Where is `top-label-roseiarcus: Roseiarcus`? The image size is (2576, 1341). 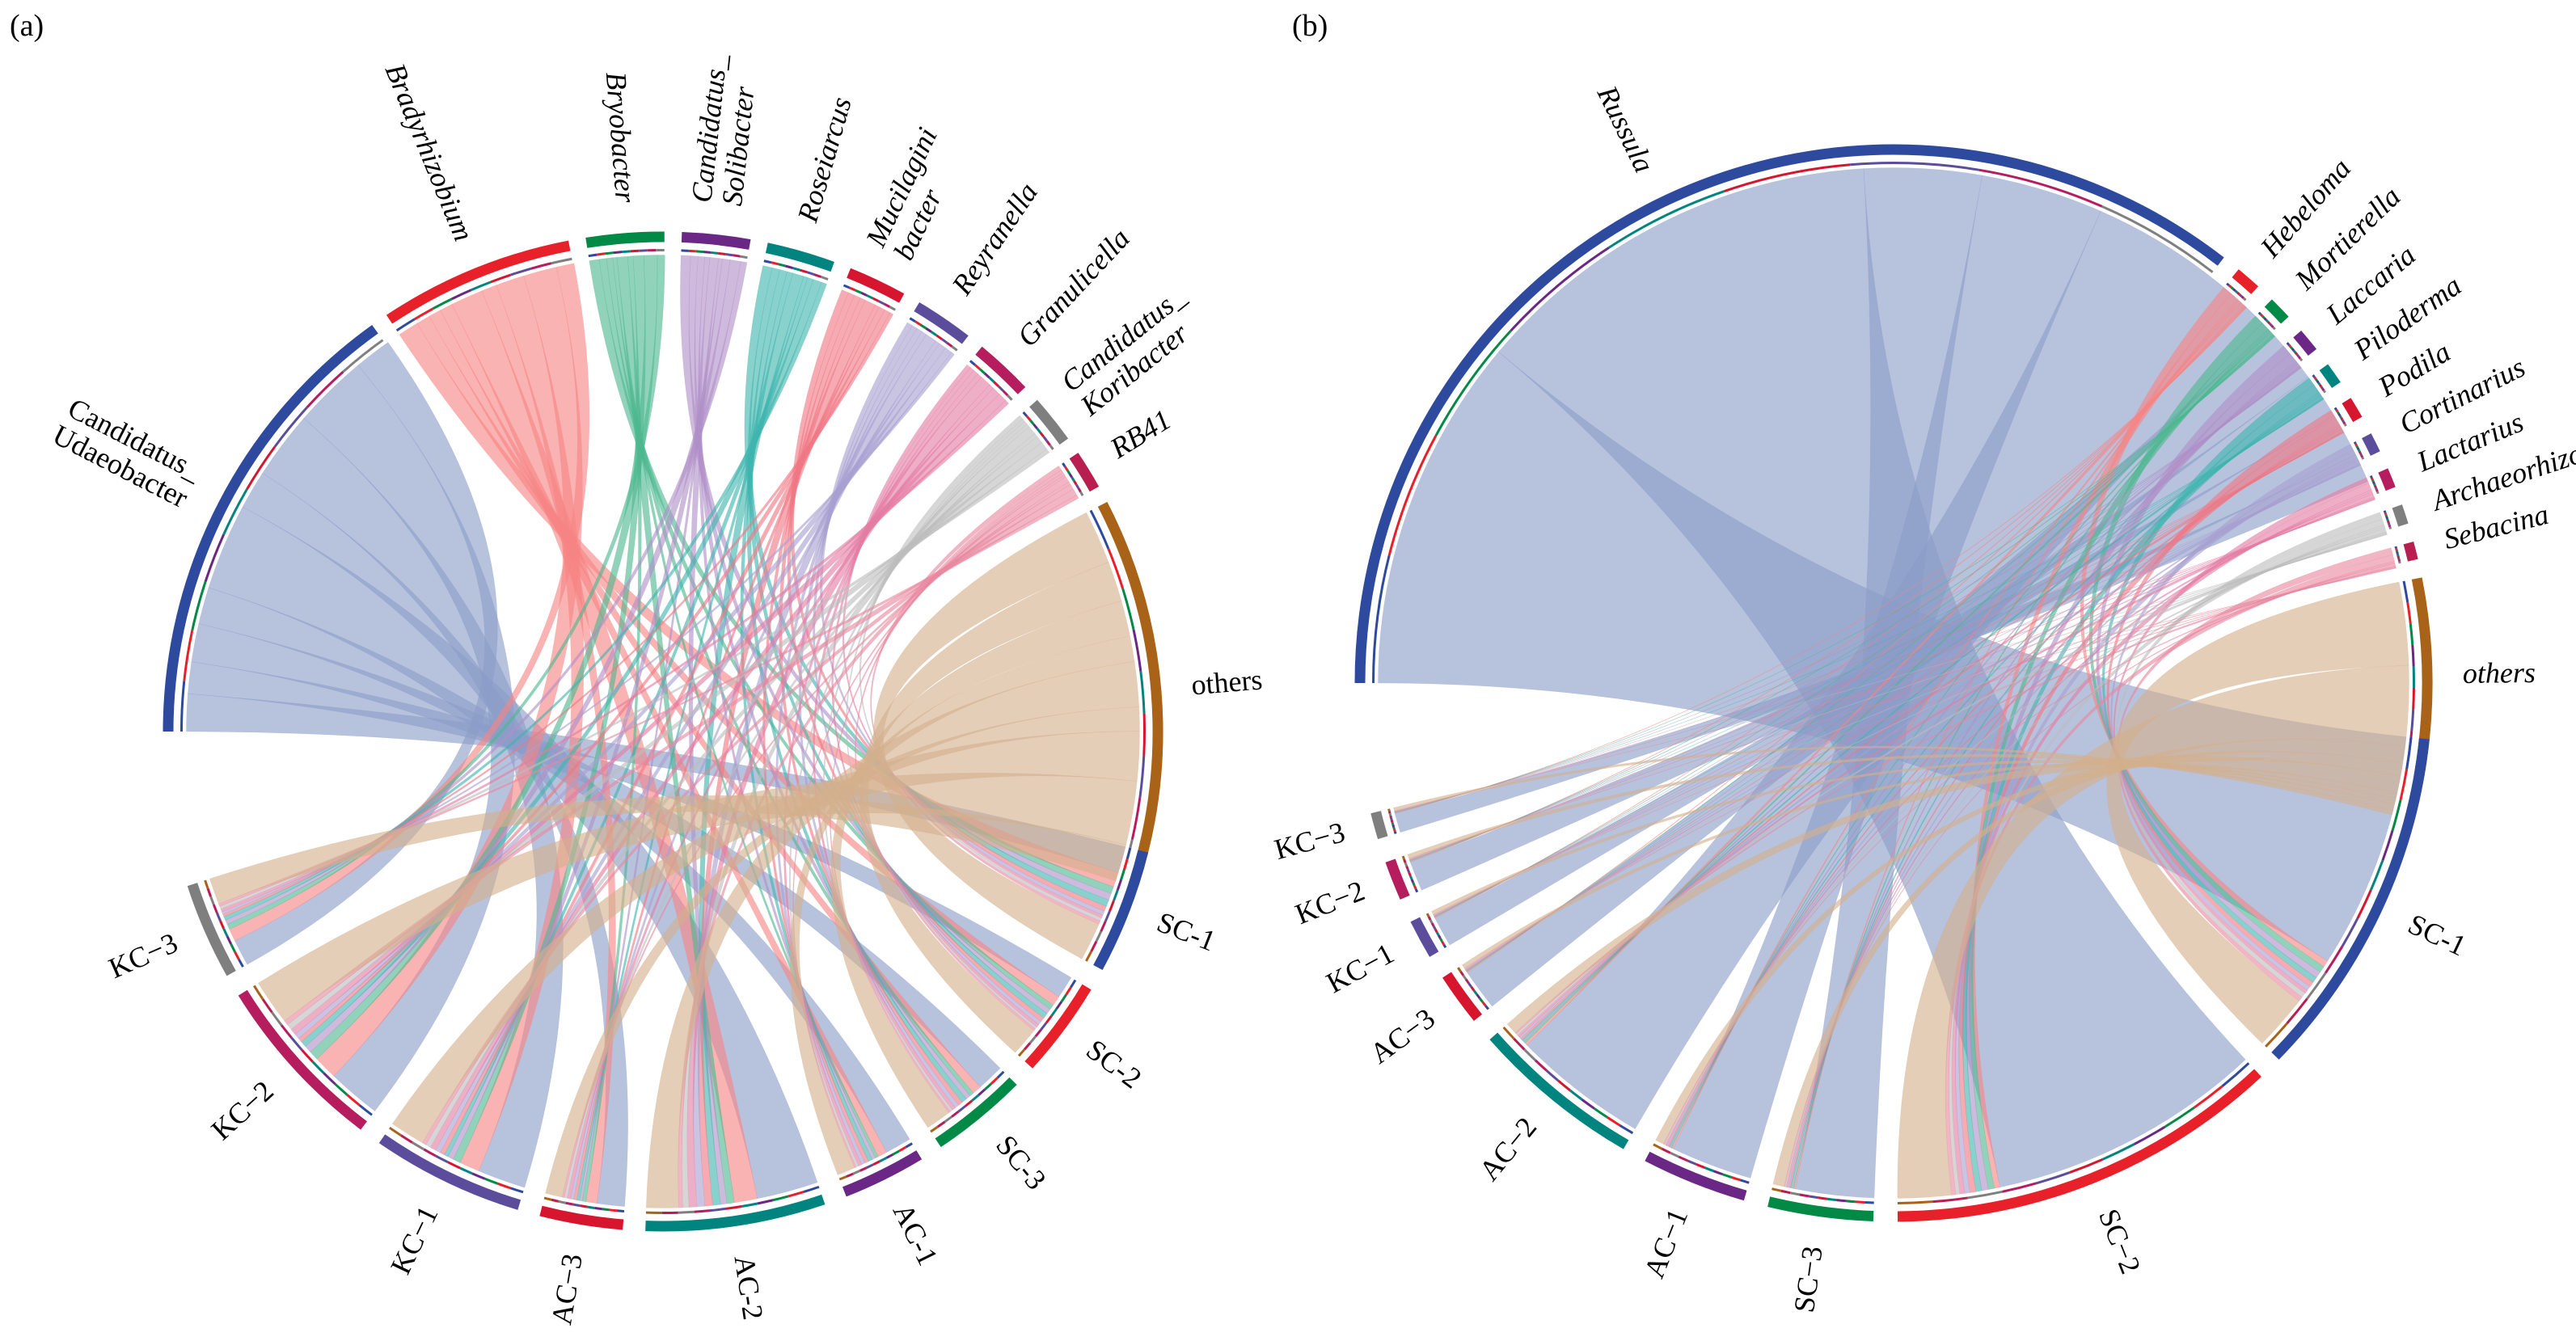 top-label-roseiarcus: Roseiarcus is located at coordinates (825, 160).